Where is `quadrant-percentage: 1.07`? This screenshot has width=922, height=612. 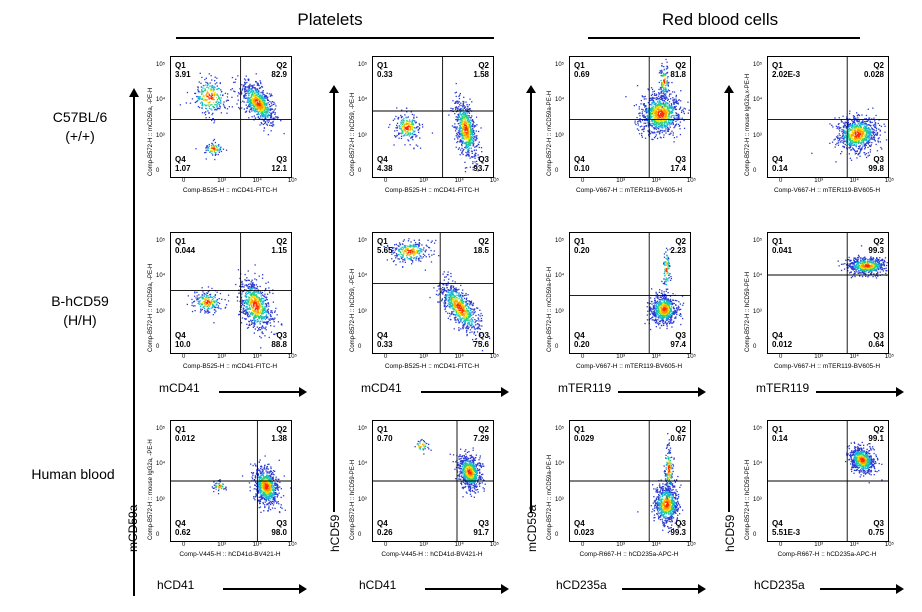 quadrant-percentage: 1.07 is located at coordinates (183, 168).